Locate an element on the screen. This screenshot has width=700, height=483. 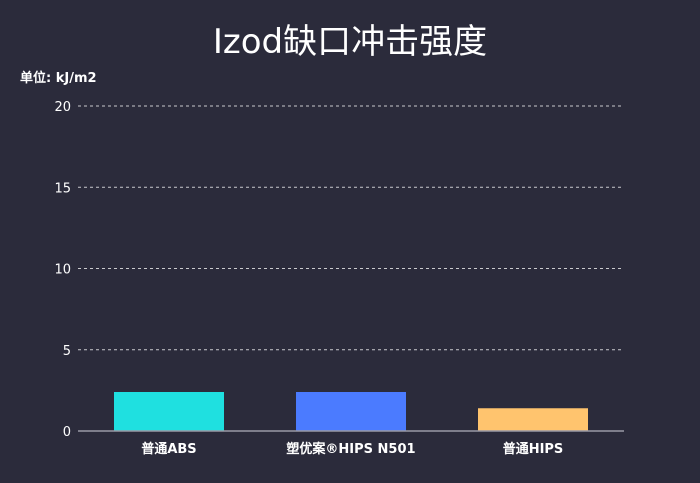
y-tick-label: 0 is located at coordinates (67, 432).